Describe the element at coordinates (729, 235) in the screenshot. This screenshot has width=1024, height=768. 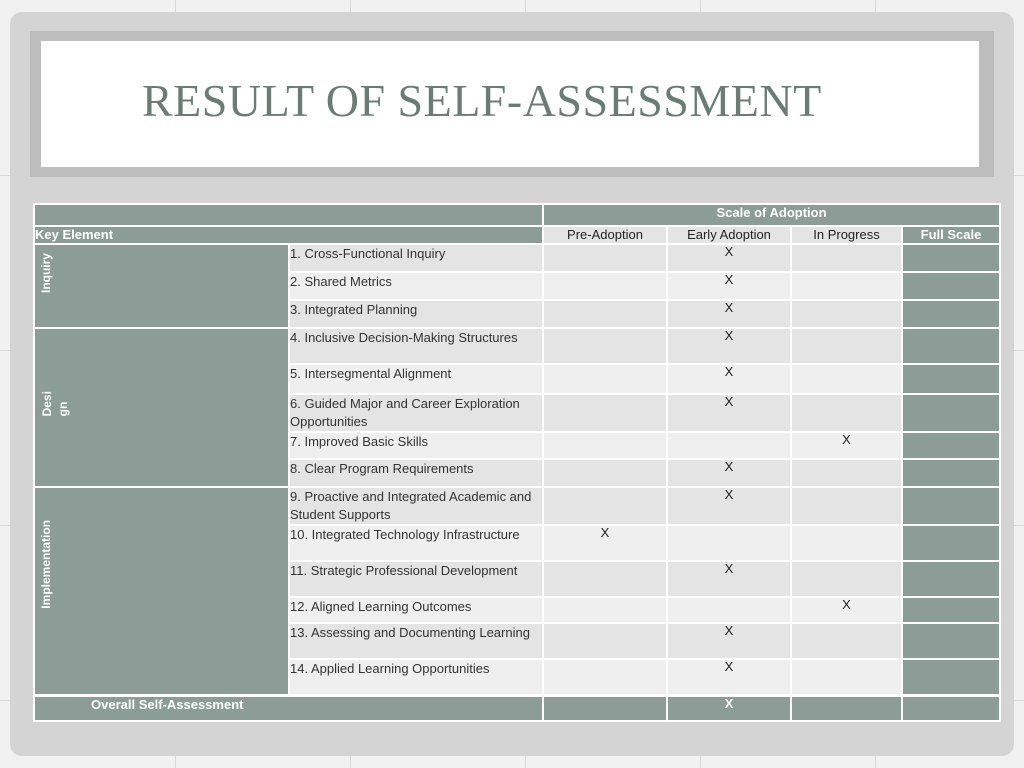
I see `col-header-early-adoption: Early Adoption` at that location.